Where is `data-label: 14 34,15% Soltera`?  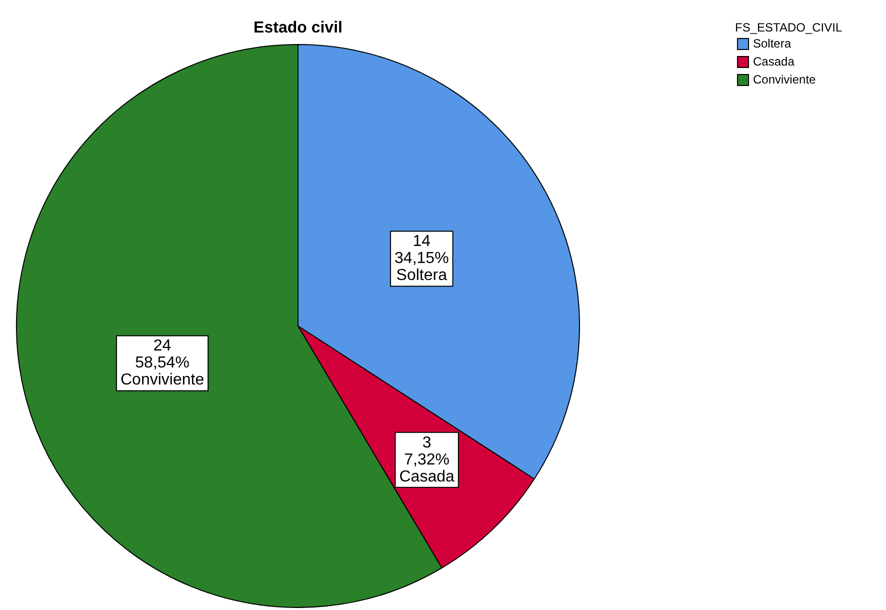
data-label: 14 34,15% Soltera is located at coordinates (421, 258).